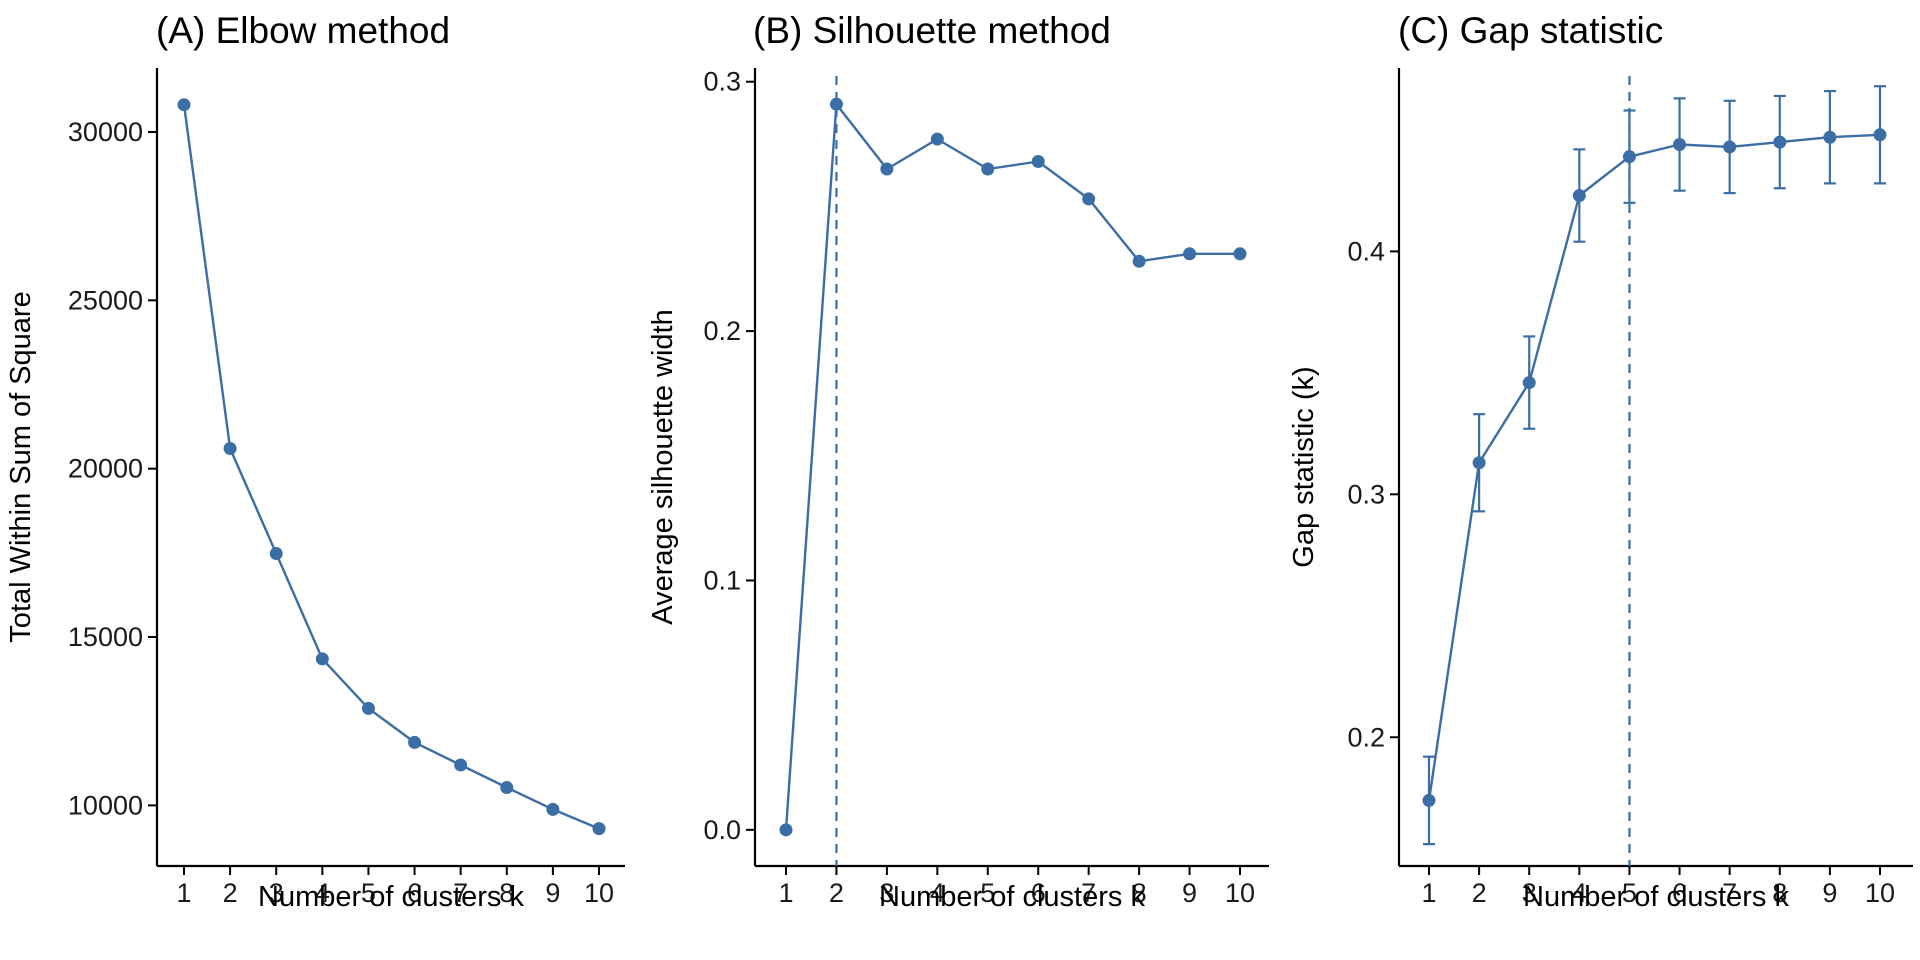  Describe the element at coordinates (1679, 893) in the screenshot. I see `gap-x-tick-label: 6` at that location.